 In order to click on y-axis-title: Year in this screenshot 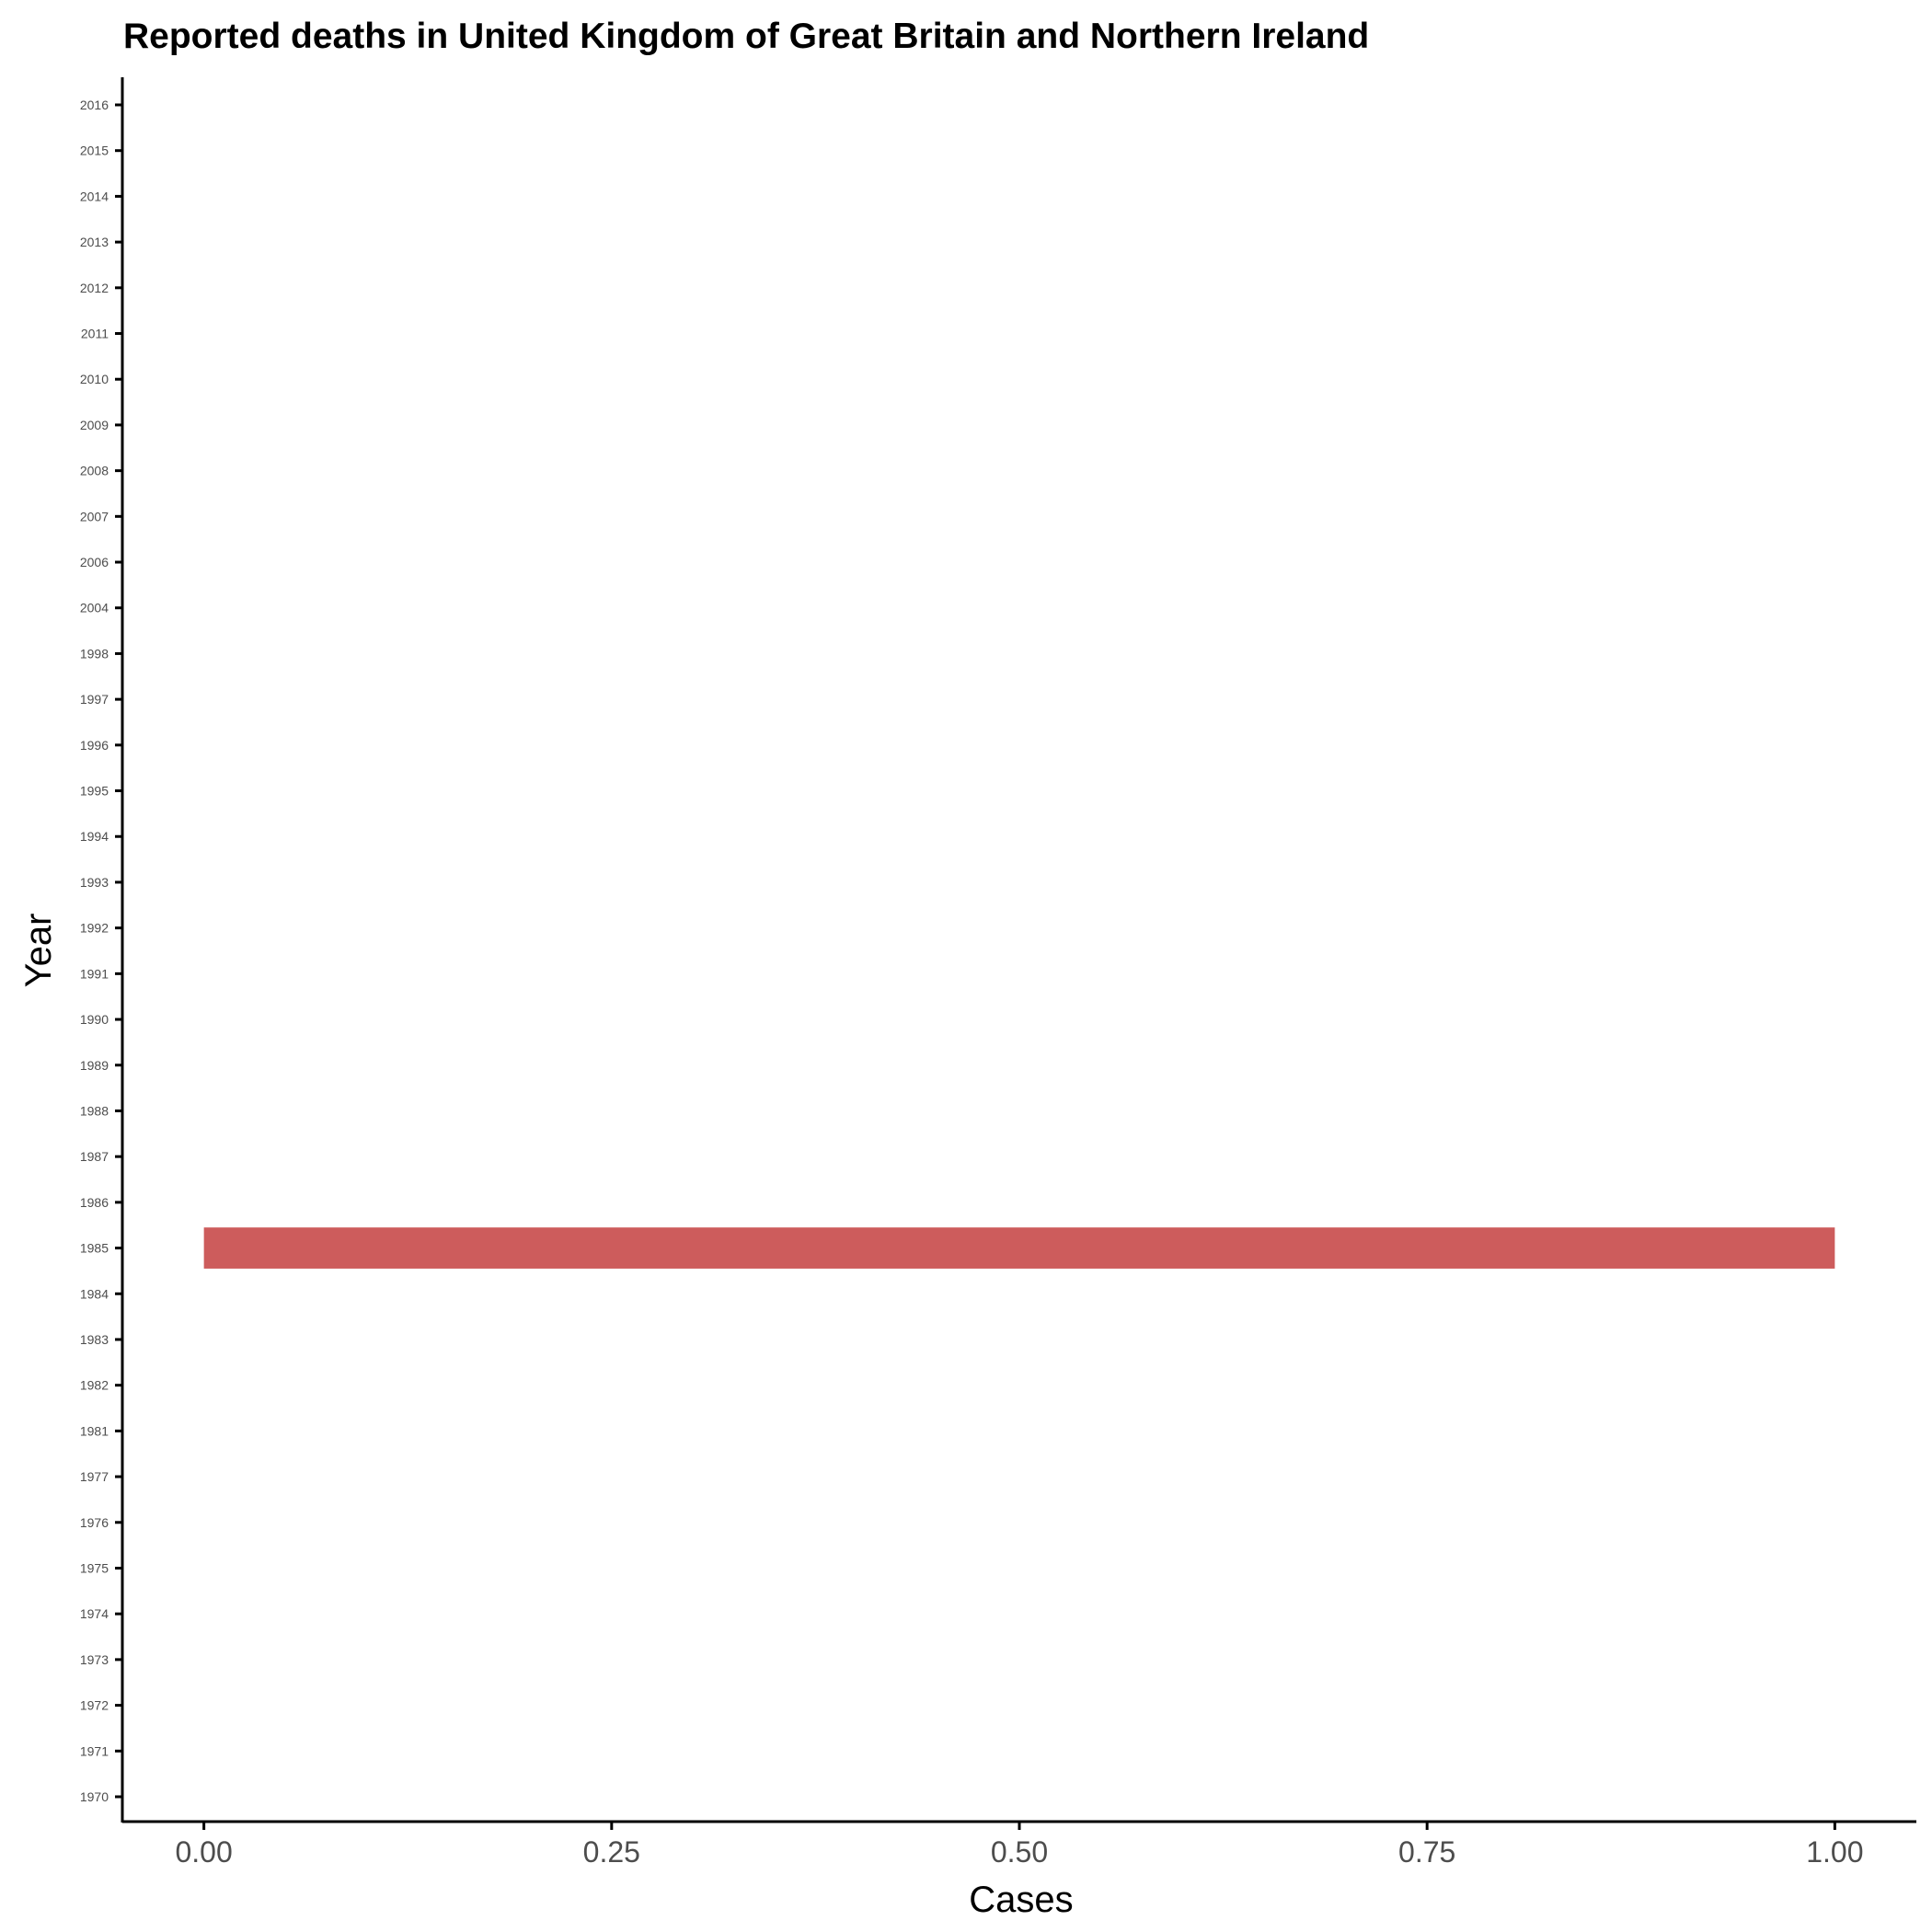, I will do `click(38, 951)`.